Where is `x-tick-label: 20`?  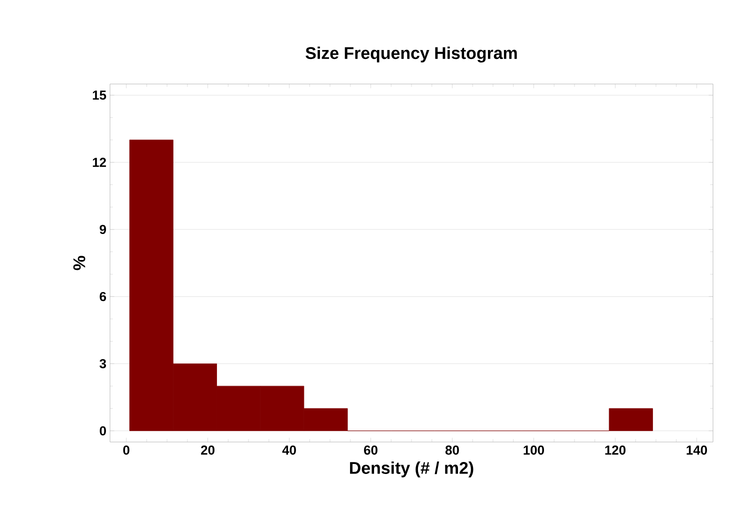 x-tick-label: 20 is located at coordinates (207, 450).